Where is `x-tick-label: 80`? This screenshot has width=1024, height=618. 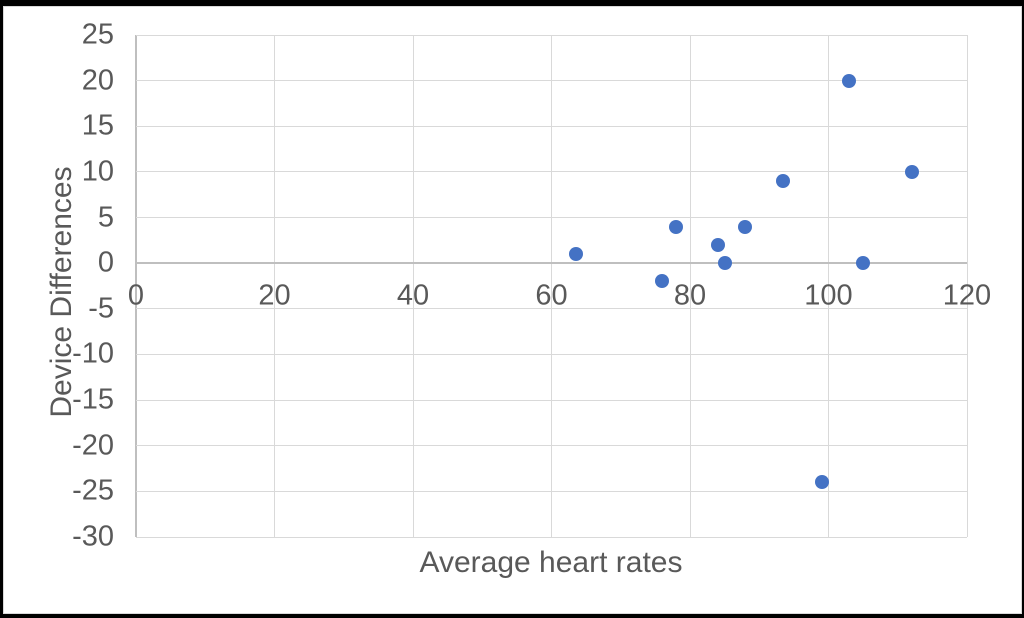 x-tick-label: 80 is located at coordinates (690, 295).